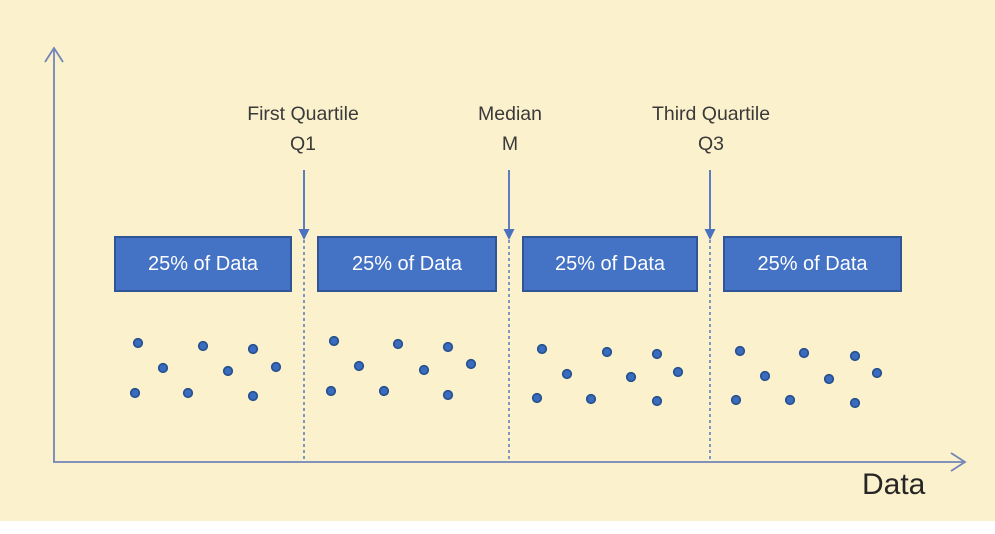 This screenshot has height=534, width=995. Describe the element at coordinates (710, 144) in the screenshot. I see `marker-symbol: Q3` at that location.